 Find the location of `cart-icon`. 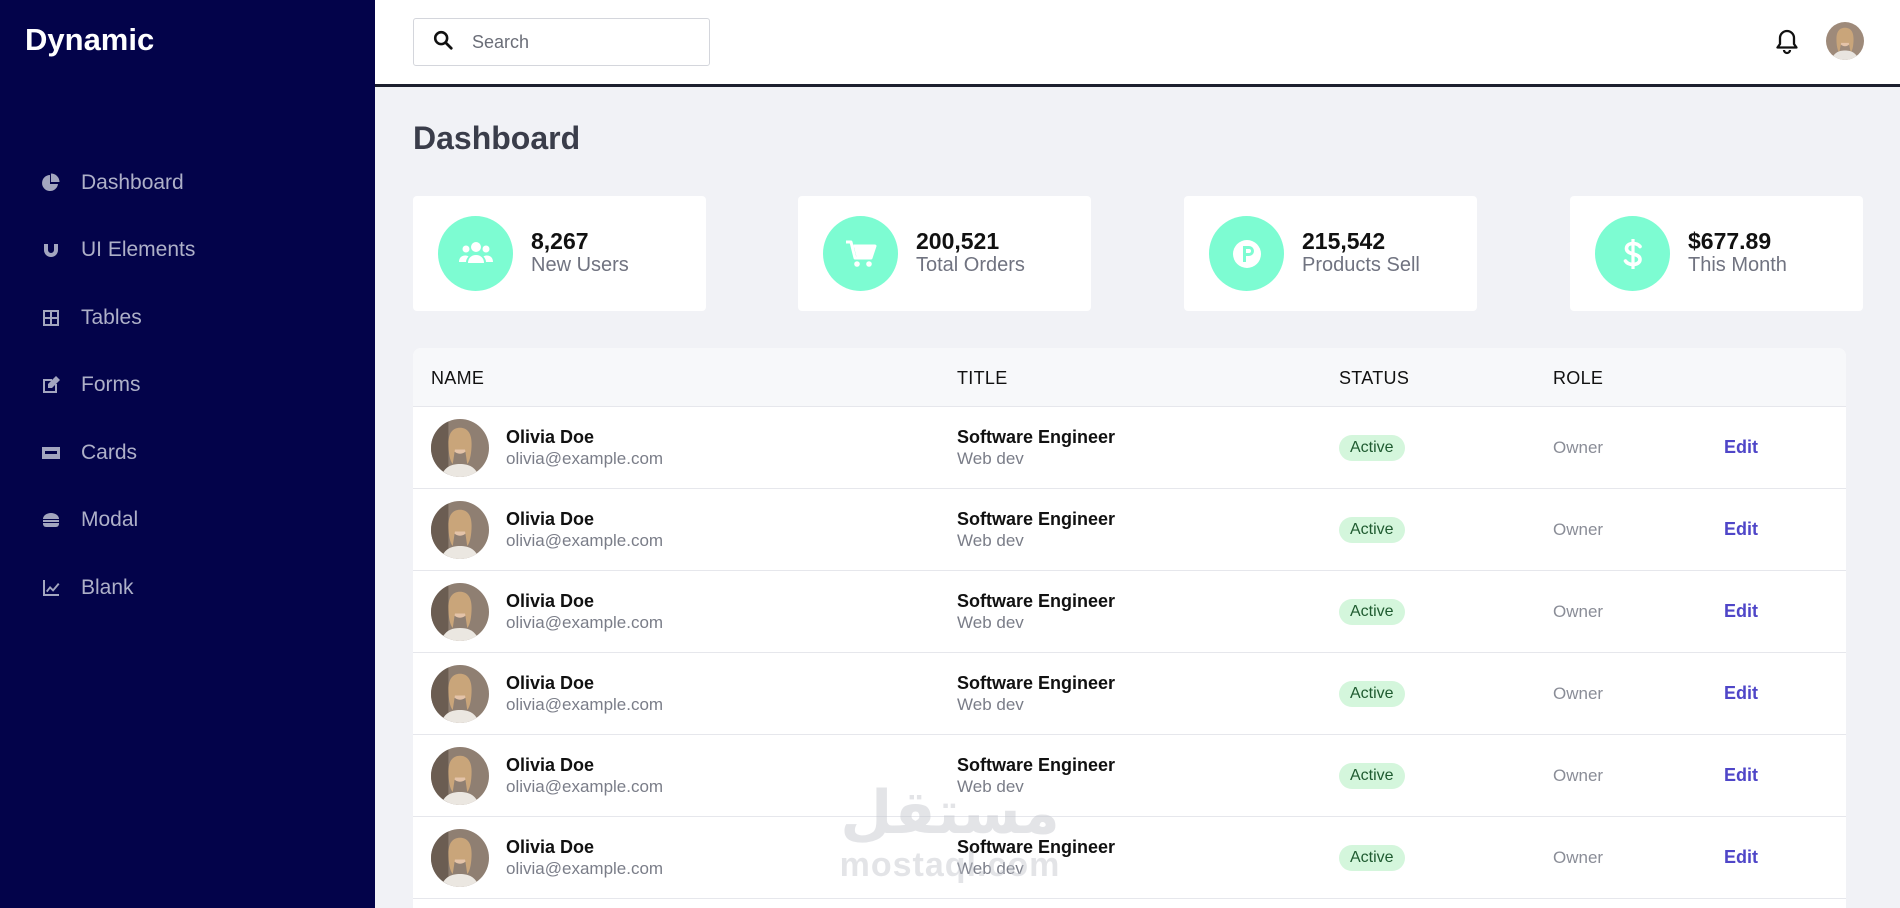

cart-icon is located at coordinates (860, 253).